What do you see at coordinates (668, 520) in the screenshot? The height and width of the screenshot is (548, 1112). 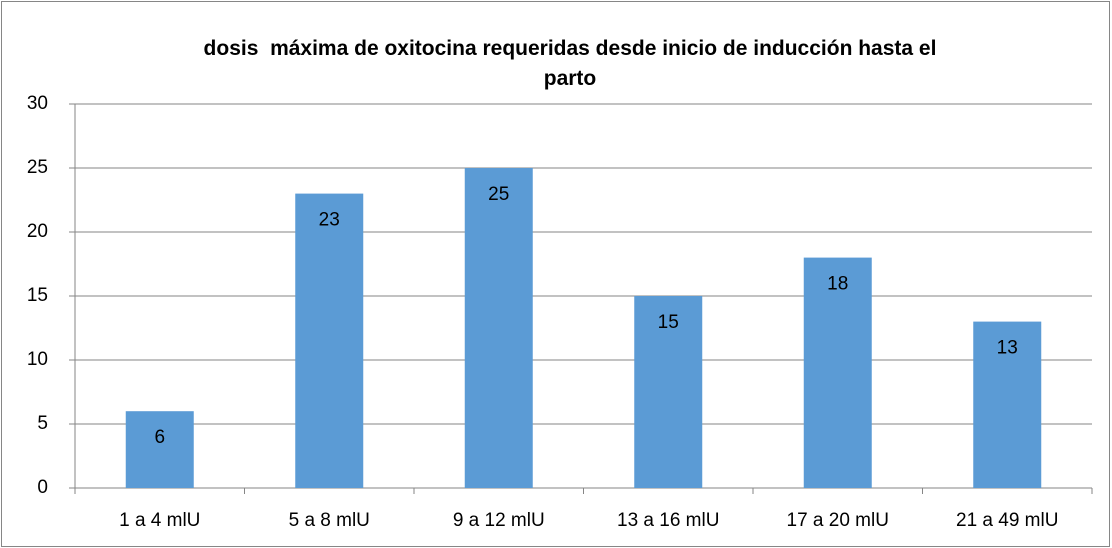 I see `x-tick-label: 13 a 16 mlU` at bounding box center [668, 520].